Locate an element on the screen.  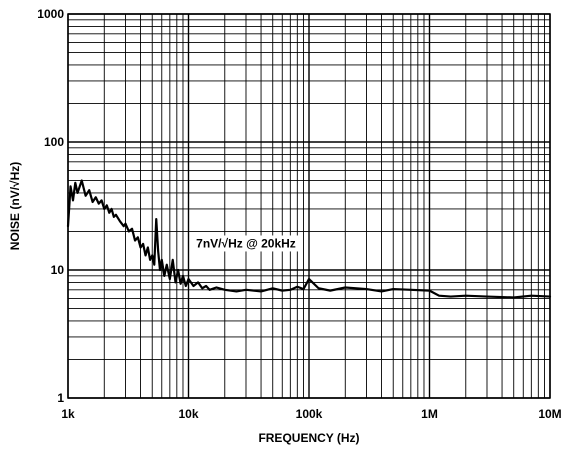
annotation-label: 7nV/√Hz @ 20kHz is located at coordinates (246, 243).